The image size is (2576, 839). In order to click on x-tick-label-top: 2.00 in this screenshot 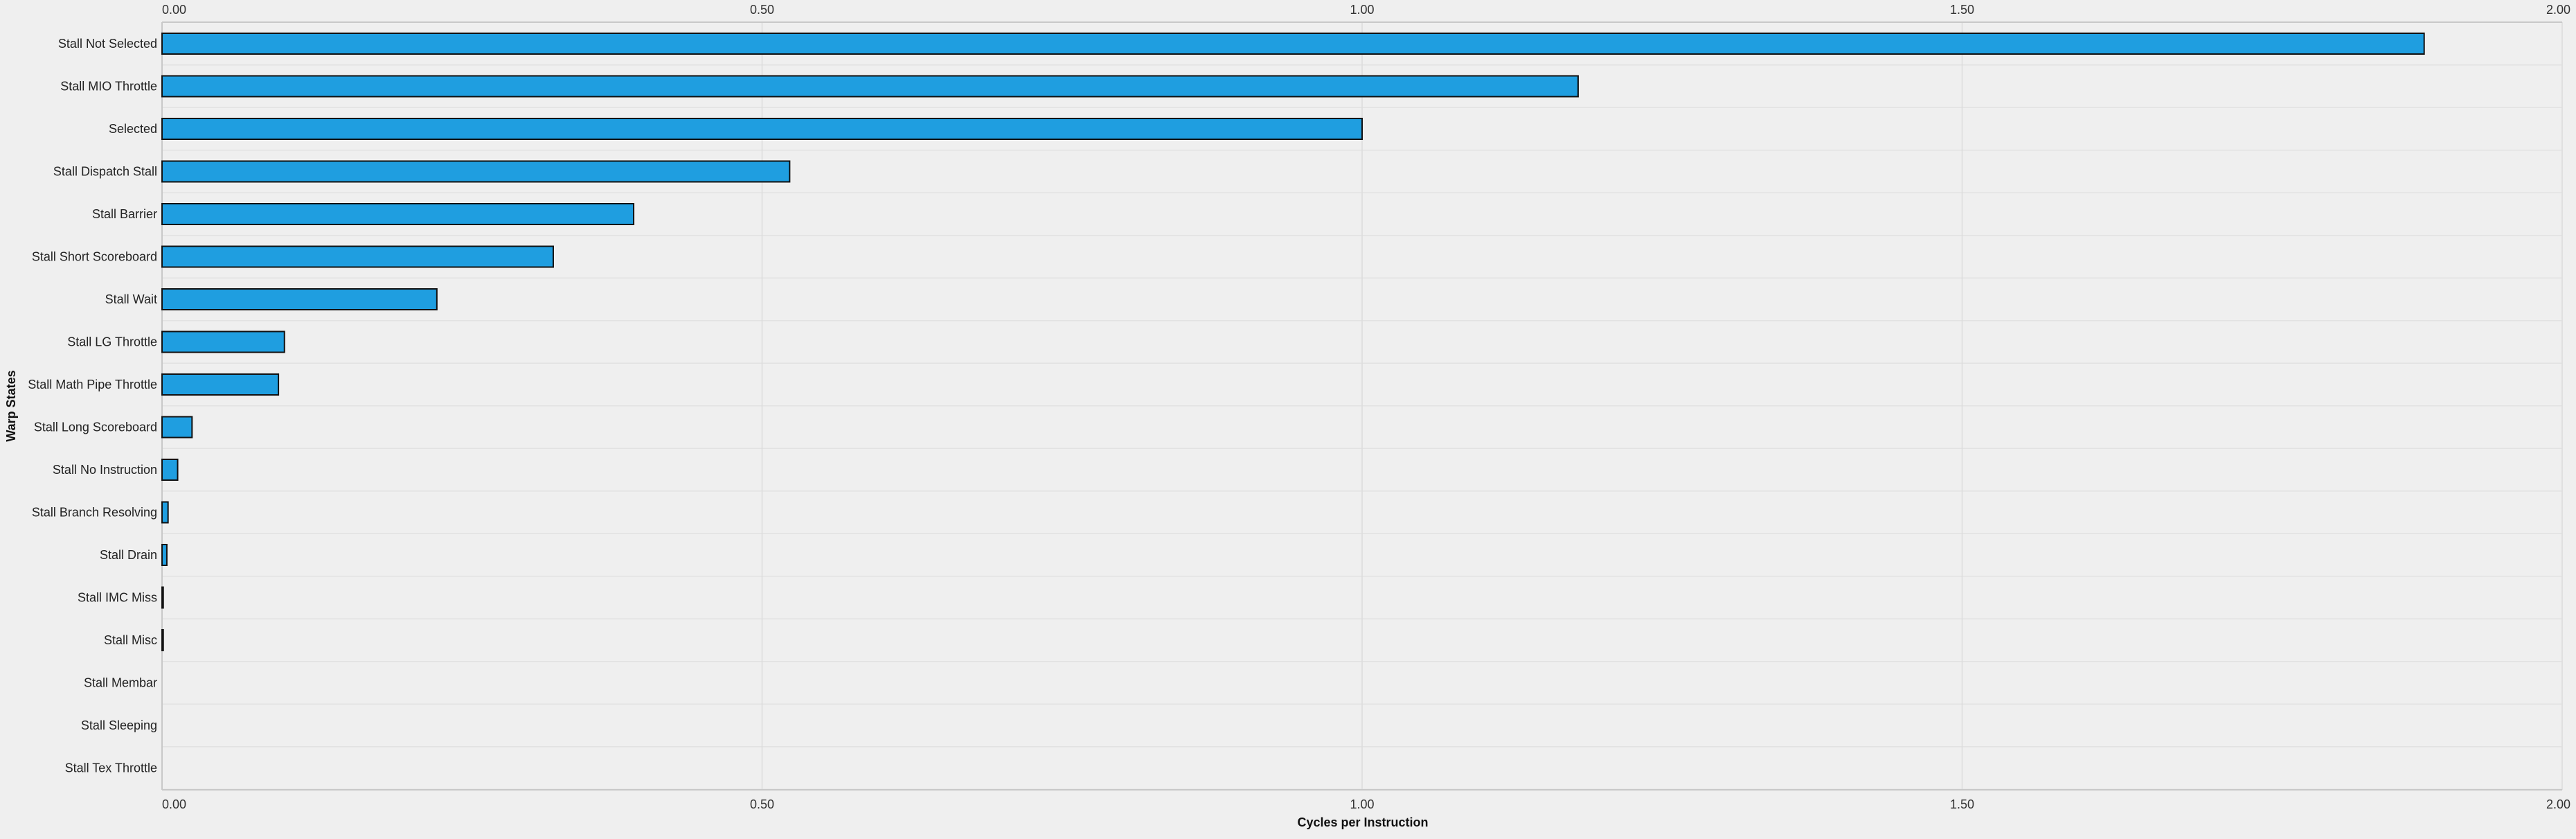, I will do `click(2558, 10)`.